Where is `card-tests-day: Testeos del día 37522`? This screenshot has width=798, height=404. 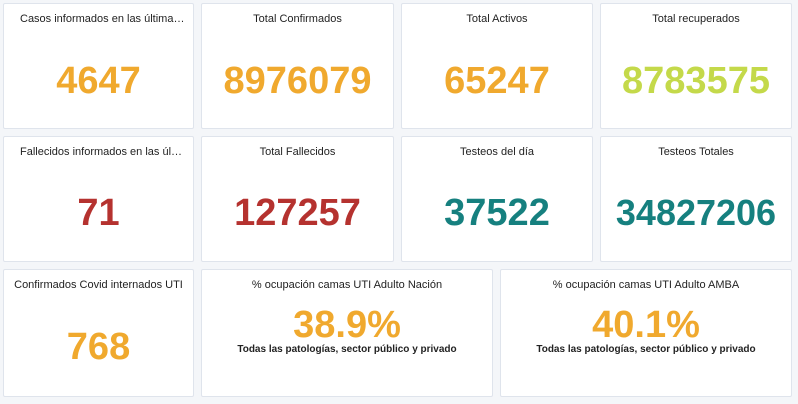
card-tests-day: Testeos del día 37522 is located at coordinates (497, 199).